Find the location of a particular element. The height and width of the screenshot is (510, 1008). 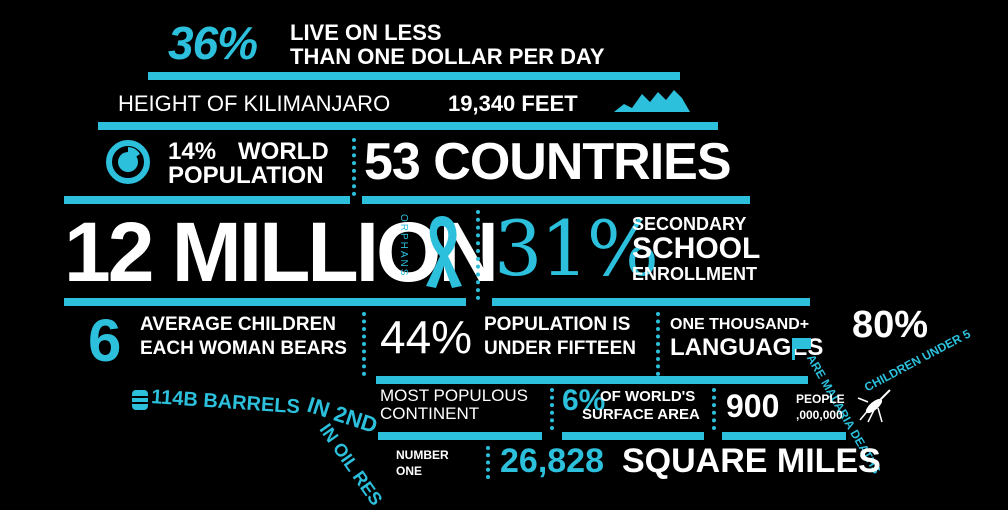

people-suffix: ,000,000 is located at coordinates (819, 415).